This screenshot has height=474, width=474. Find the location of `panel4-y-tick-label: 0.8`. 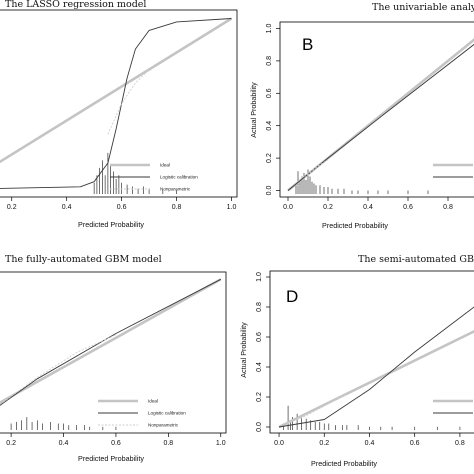

panel4-y-tick-label: 0.8 is located at coordinates (259, 307).